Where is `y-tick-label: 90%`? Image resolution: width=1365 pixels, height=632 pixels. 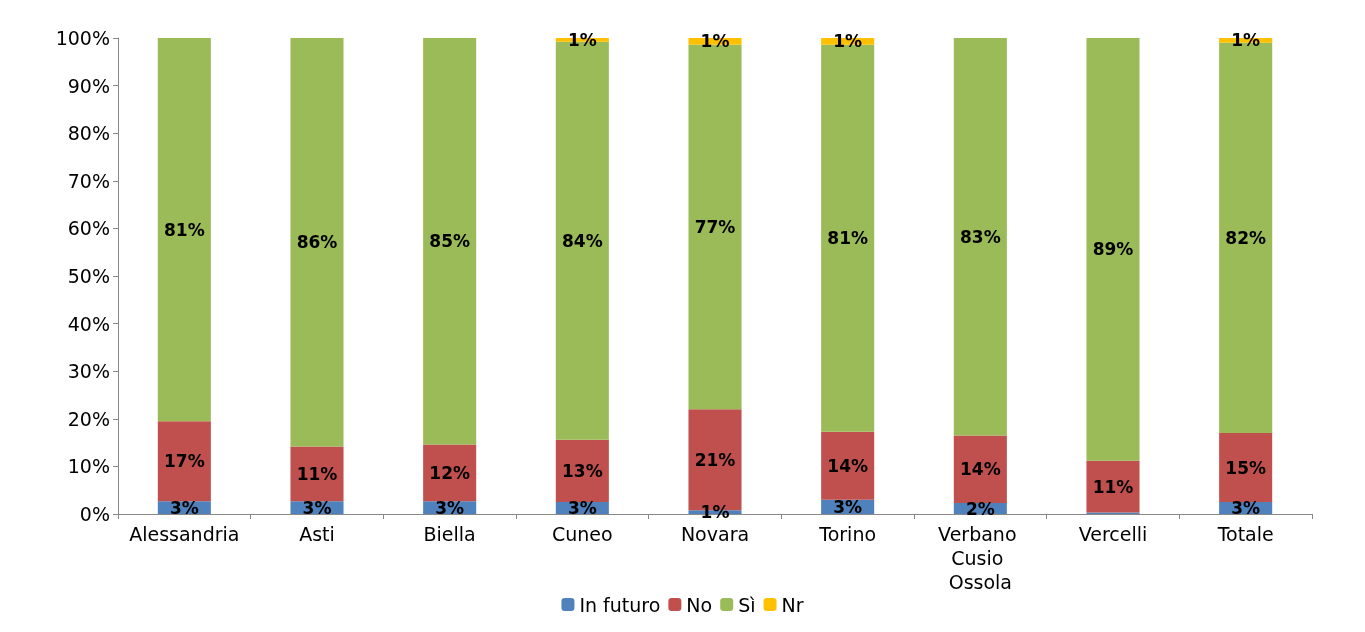 y-tick-label: 90% is located at coordinates (88, 85).